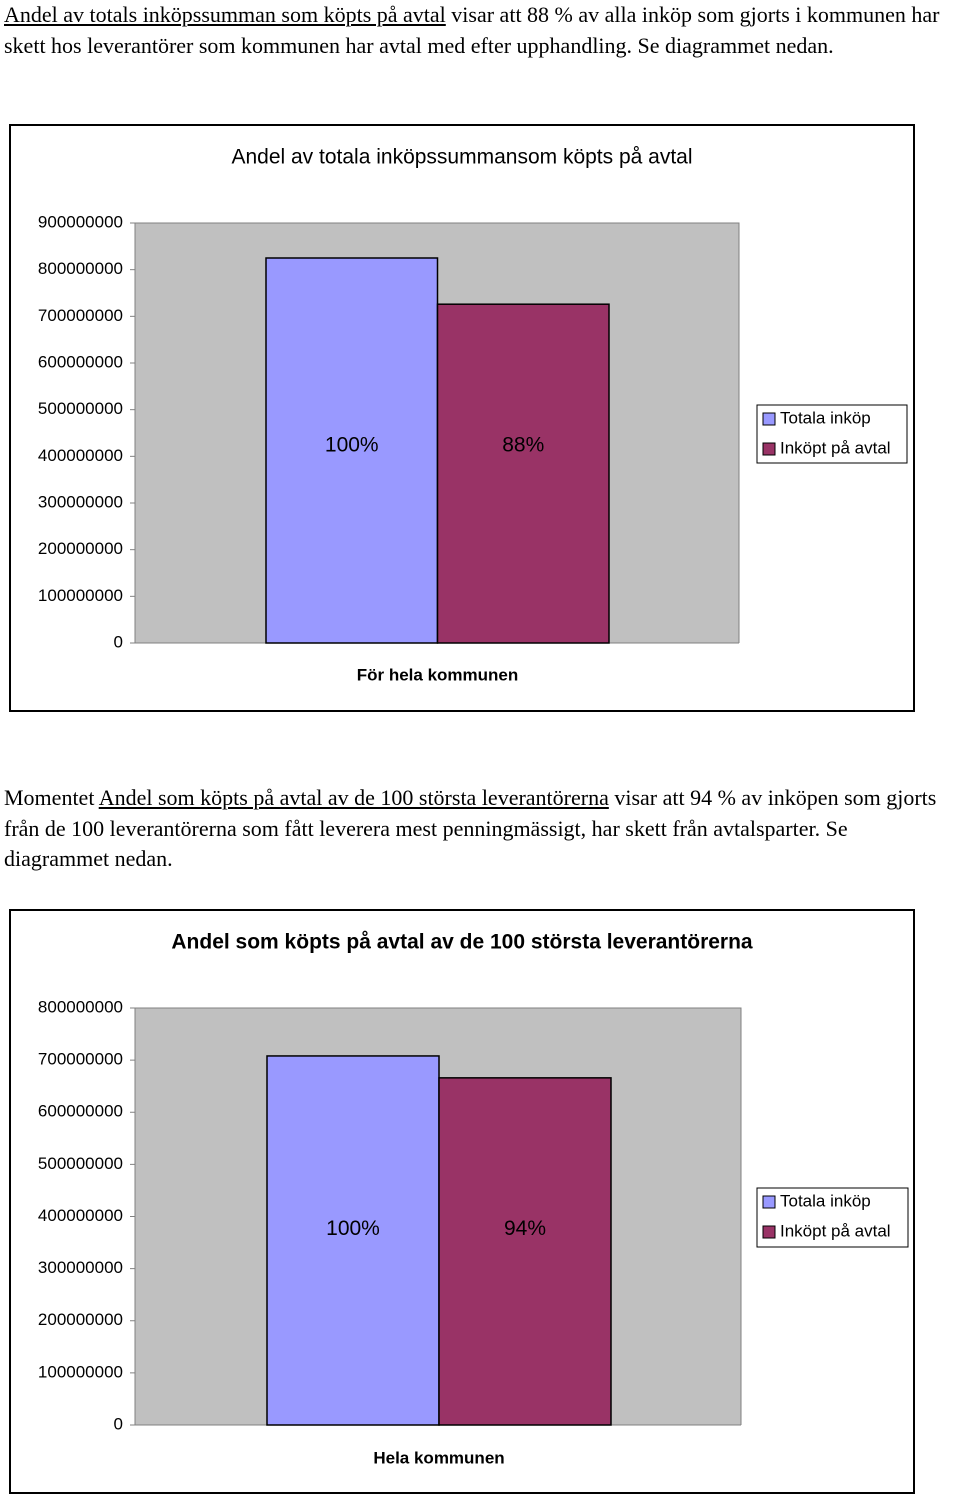  What do you see at coordinates (80, 221) in the screenshot?
I see `y-tick-label: 900000000` at bounding box center [80, 221].